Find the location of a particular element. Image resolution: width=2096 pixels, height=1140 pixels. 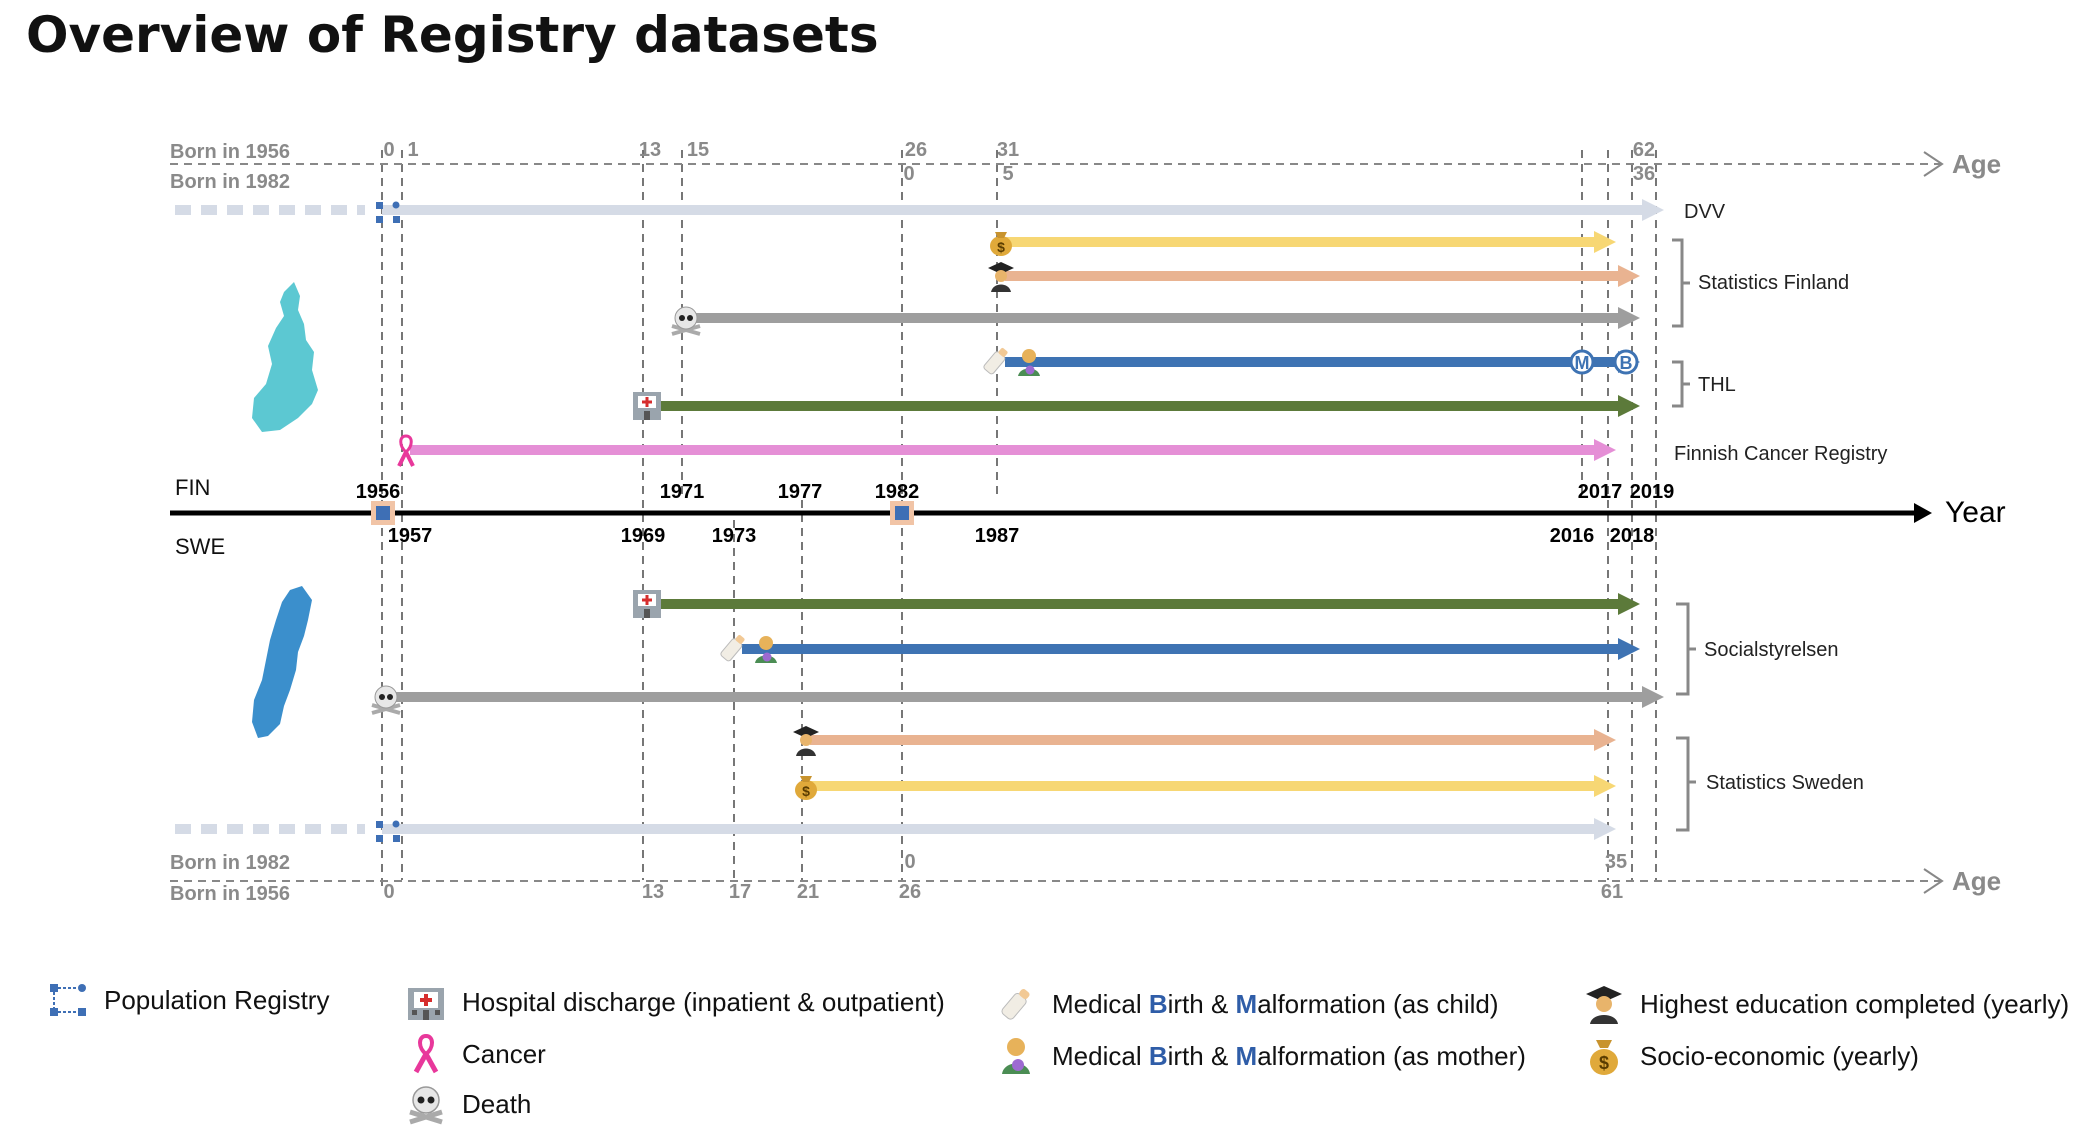

mother-baby-icon is located at coordinates (1016, 1056).